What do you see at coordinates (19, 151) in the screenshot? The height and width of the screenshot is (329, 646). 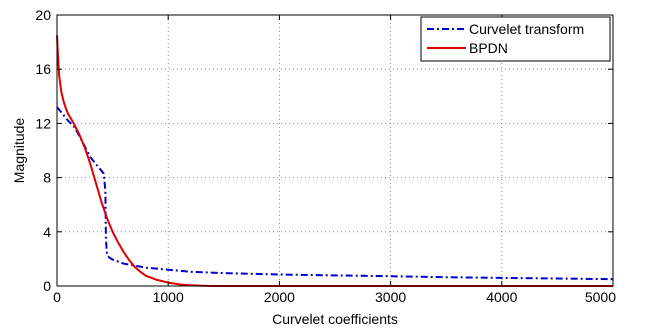 I see `y-axis-label: Magnitude` at bounding box center [19, 151].